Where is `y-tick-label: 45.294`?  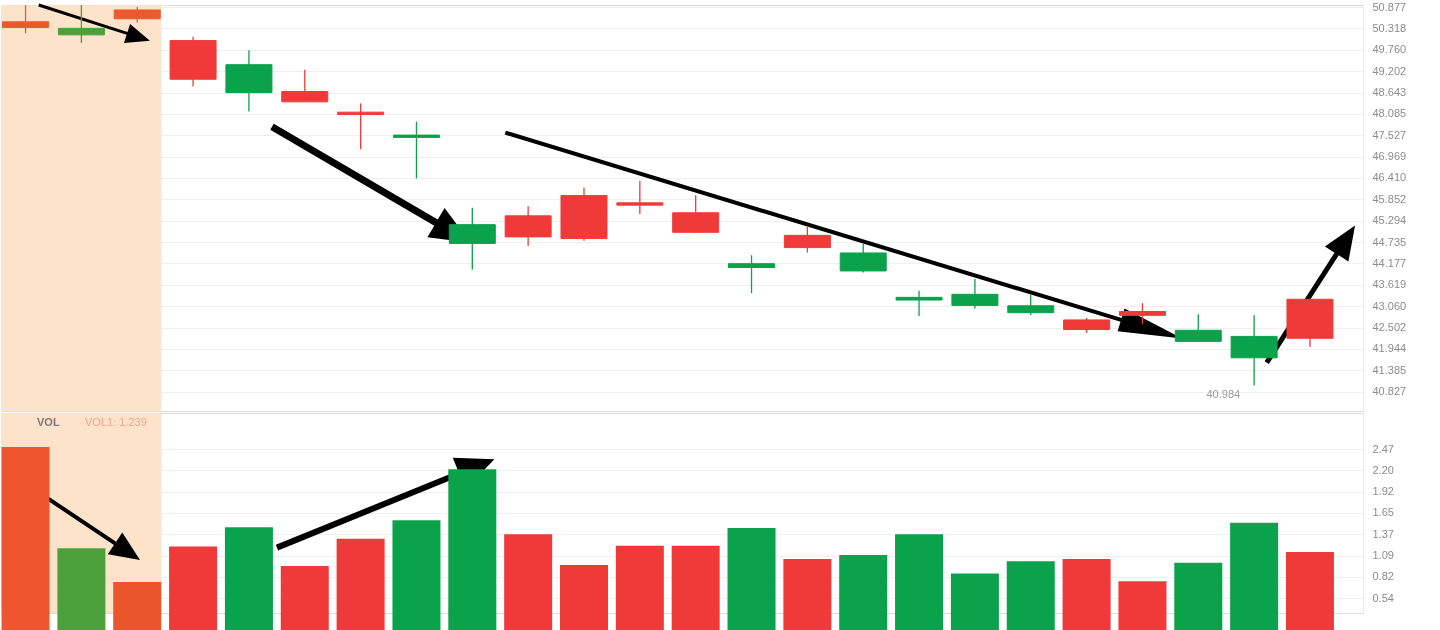 y-tick-label: 45.294 is located at coordinates (1389, 220).